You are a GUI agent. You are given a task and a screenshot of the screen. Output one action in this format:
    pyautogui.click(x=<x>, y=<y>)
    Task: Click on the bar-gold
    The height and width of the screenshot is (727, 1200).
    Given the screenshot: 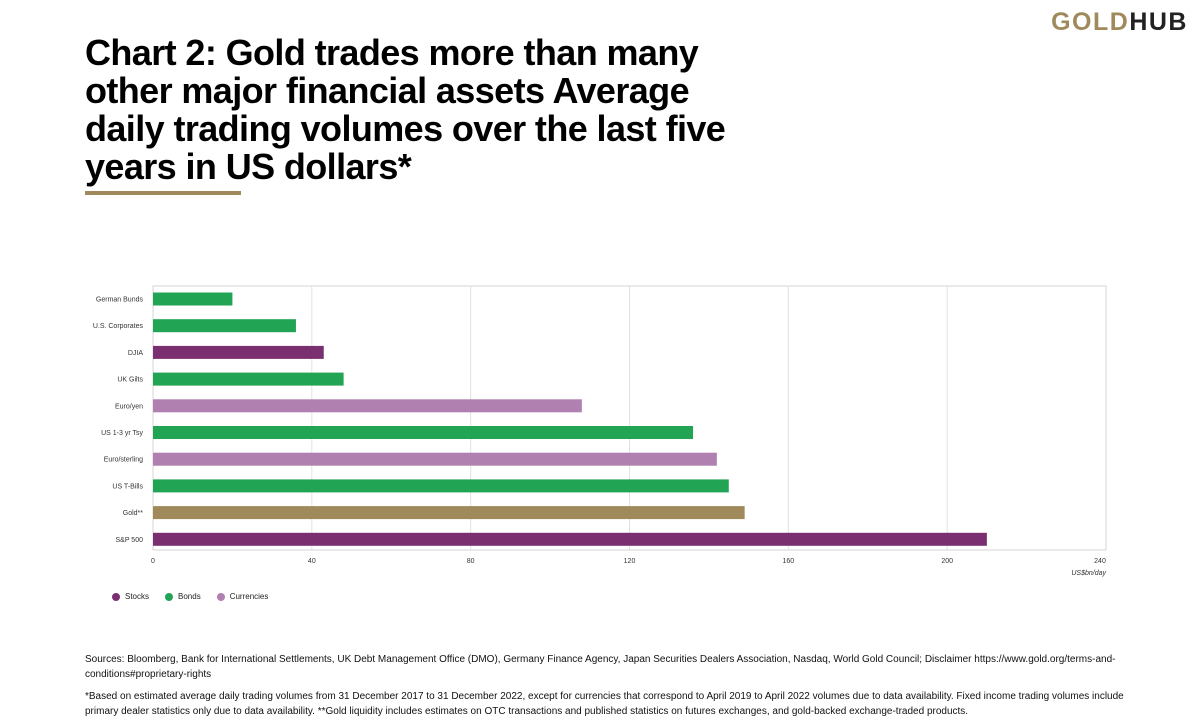 What is the action you would take?
    pyautogui.click(x=449, y=513)
    